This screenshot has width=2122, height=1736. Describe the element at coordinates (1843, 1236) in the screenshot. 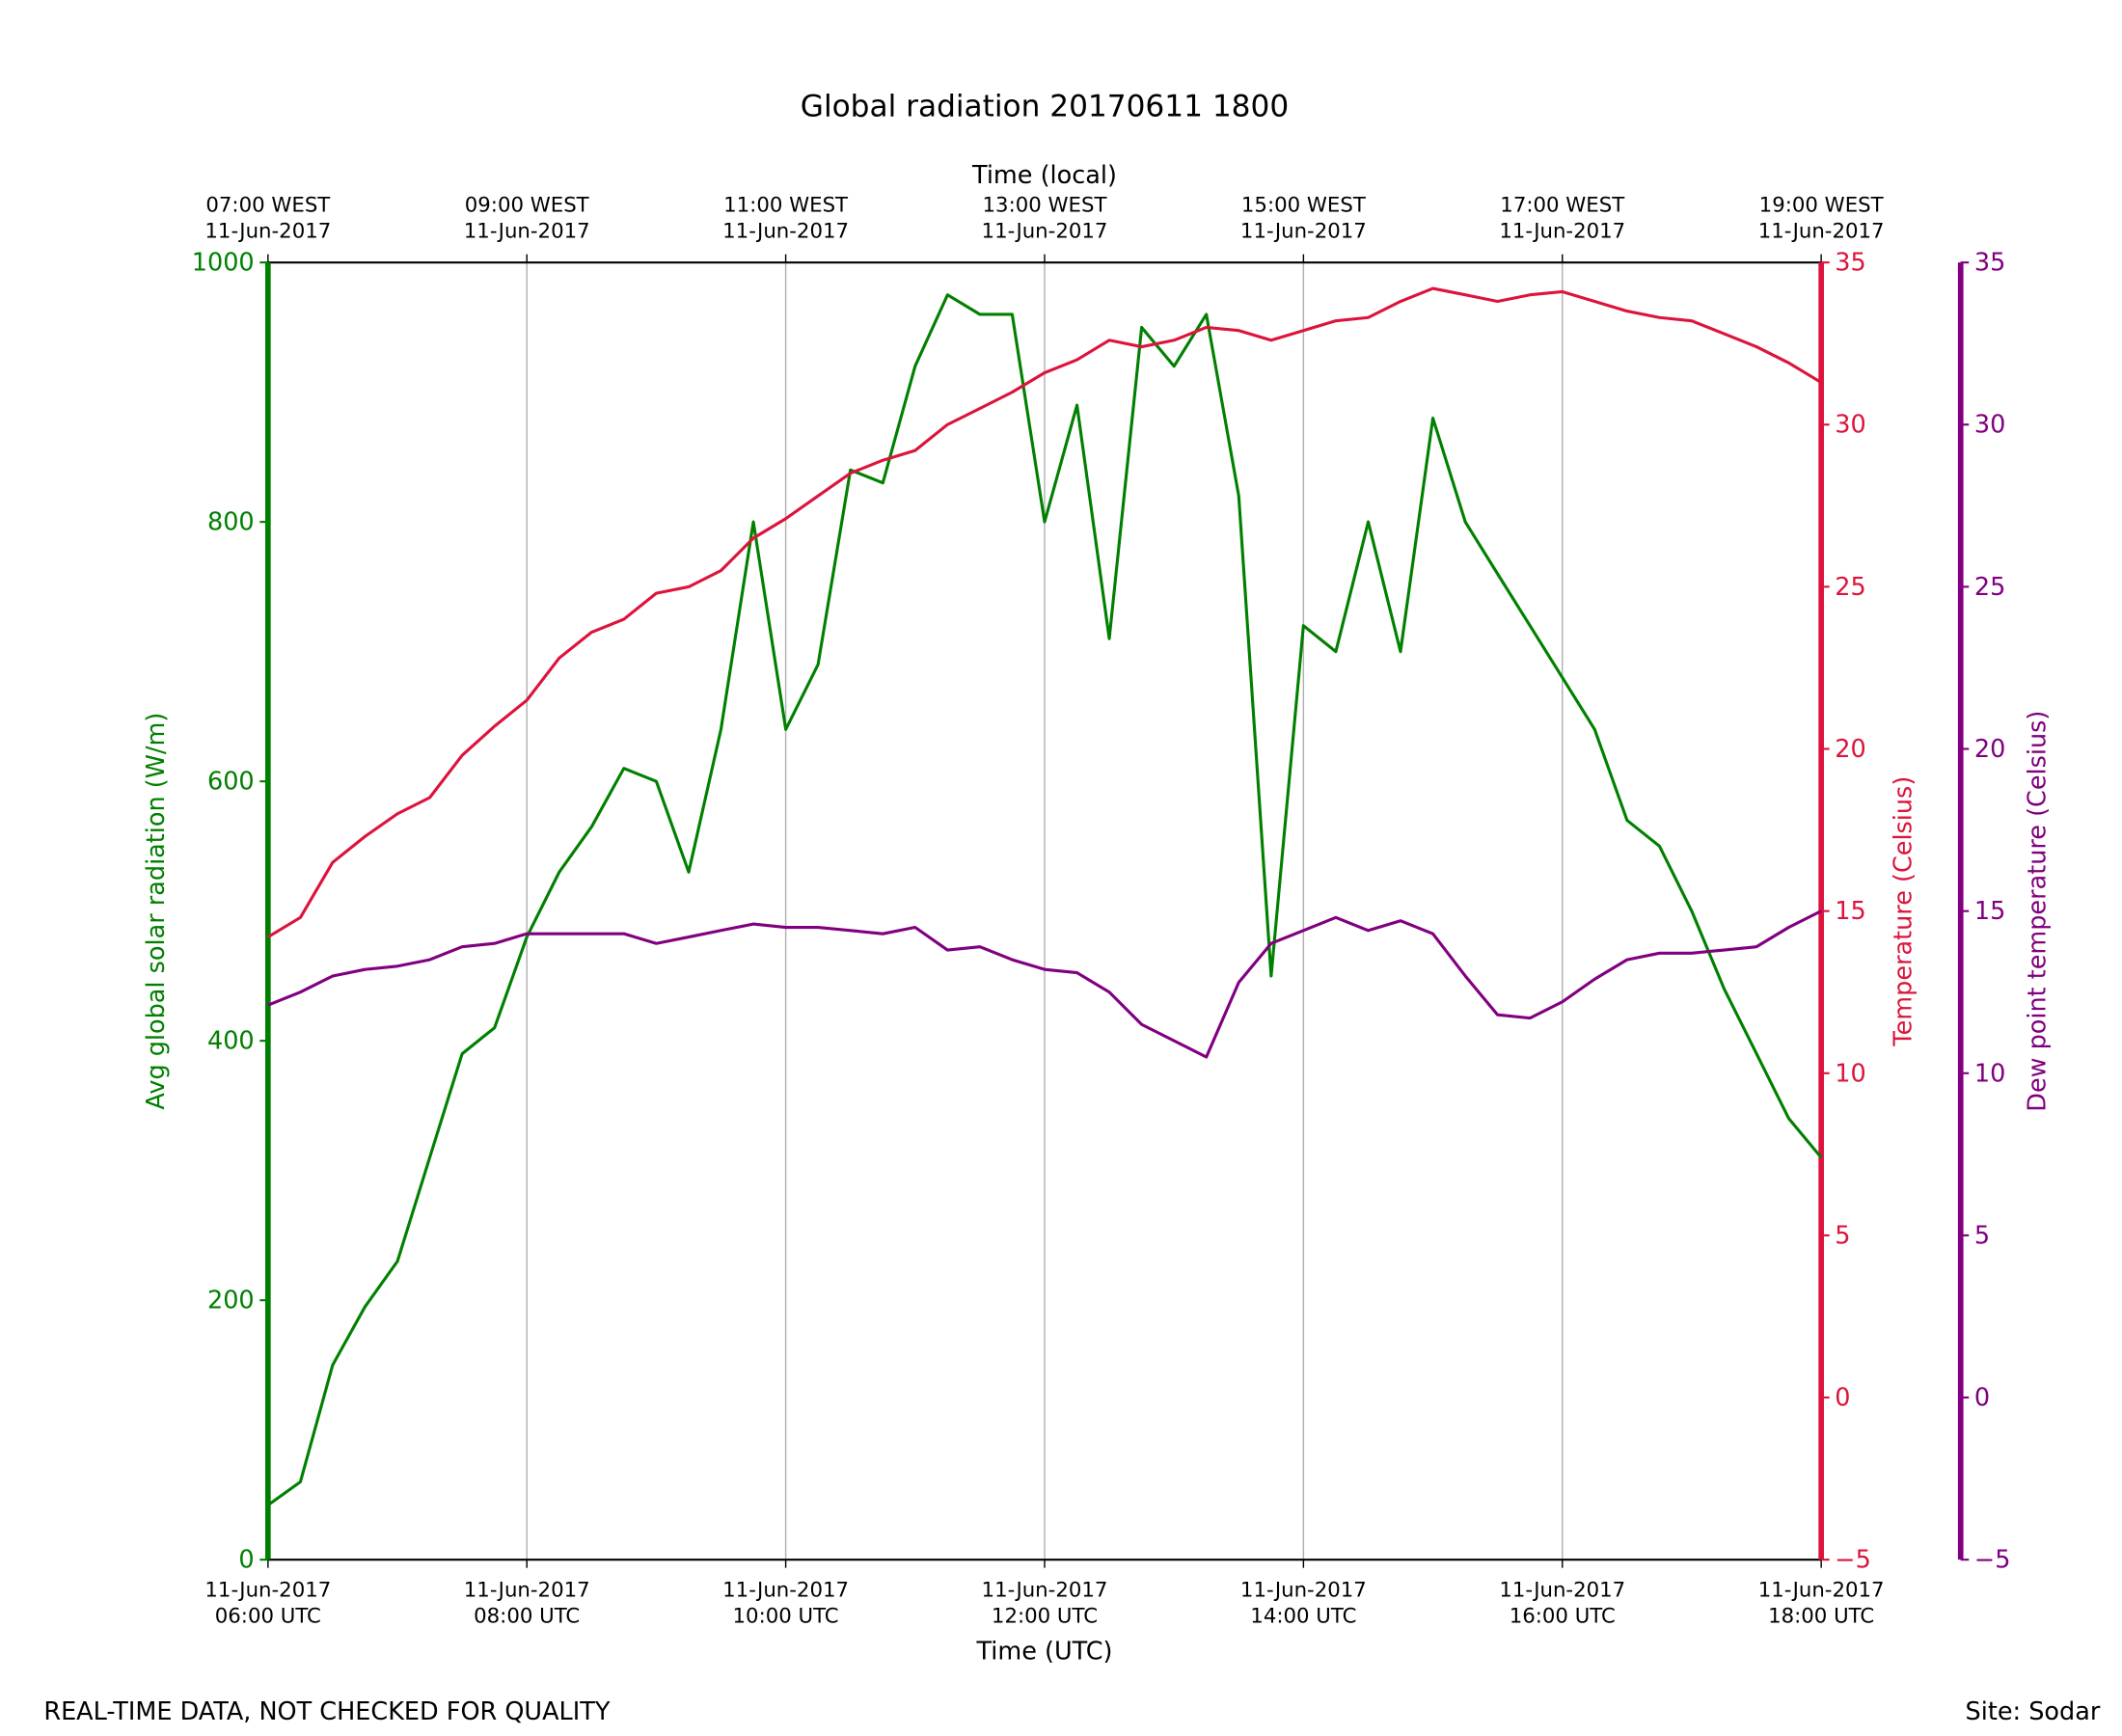

I see `y2-tick-label: 5` at that location.